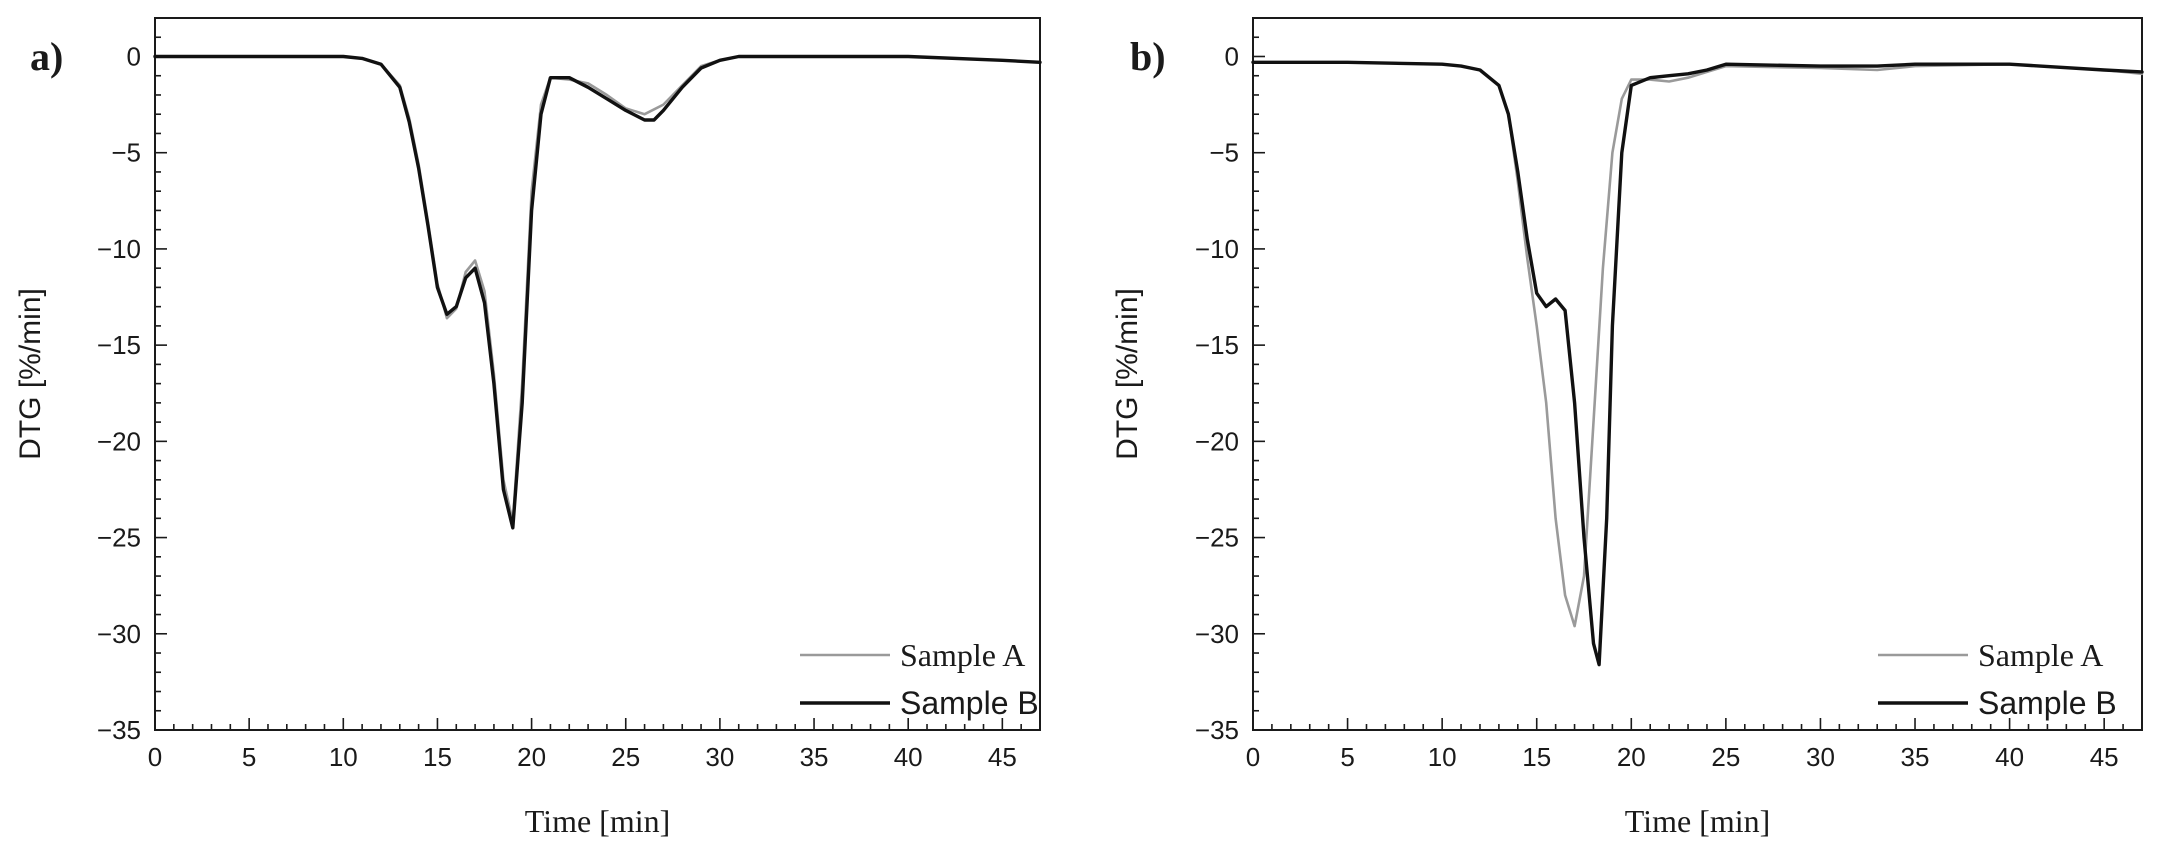 Image resolution: width=2165 pixels, height=859 pixels. Describe the element at coordinates (46, 56) in the screenshot. I see `panel-label: a)` at that location.